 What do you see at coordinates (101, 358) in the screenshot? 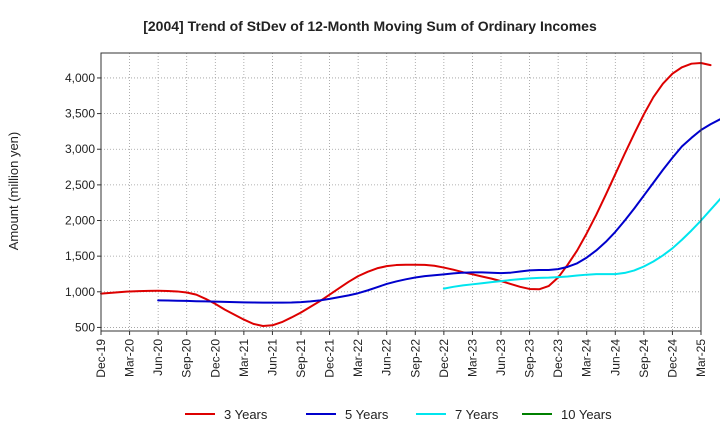
I see `x-tick-label: Dec-19` at bounding box center [101, 358].